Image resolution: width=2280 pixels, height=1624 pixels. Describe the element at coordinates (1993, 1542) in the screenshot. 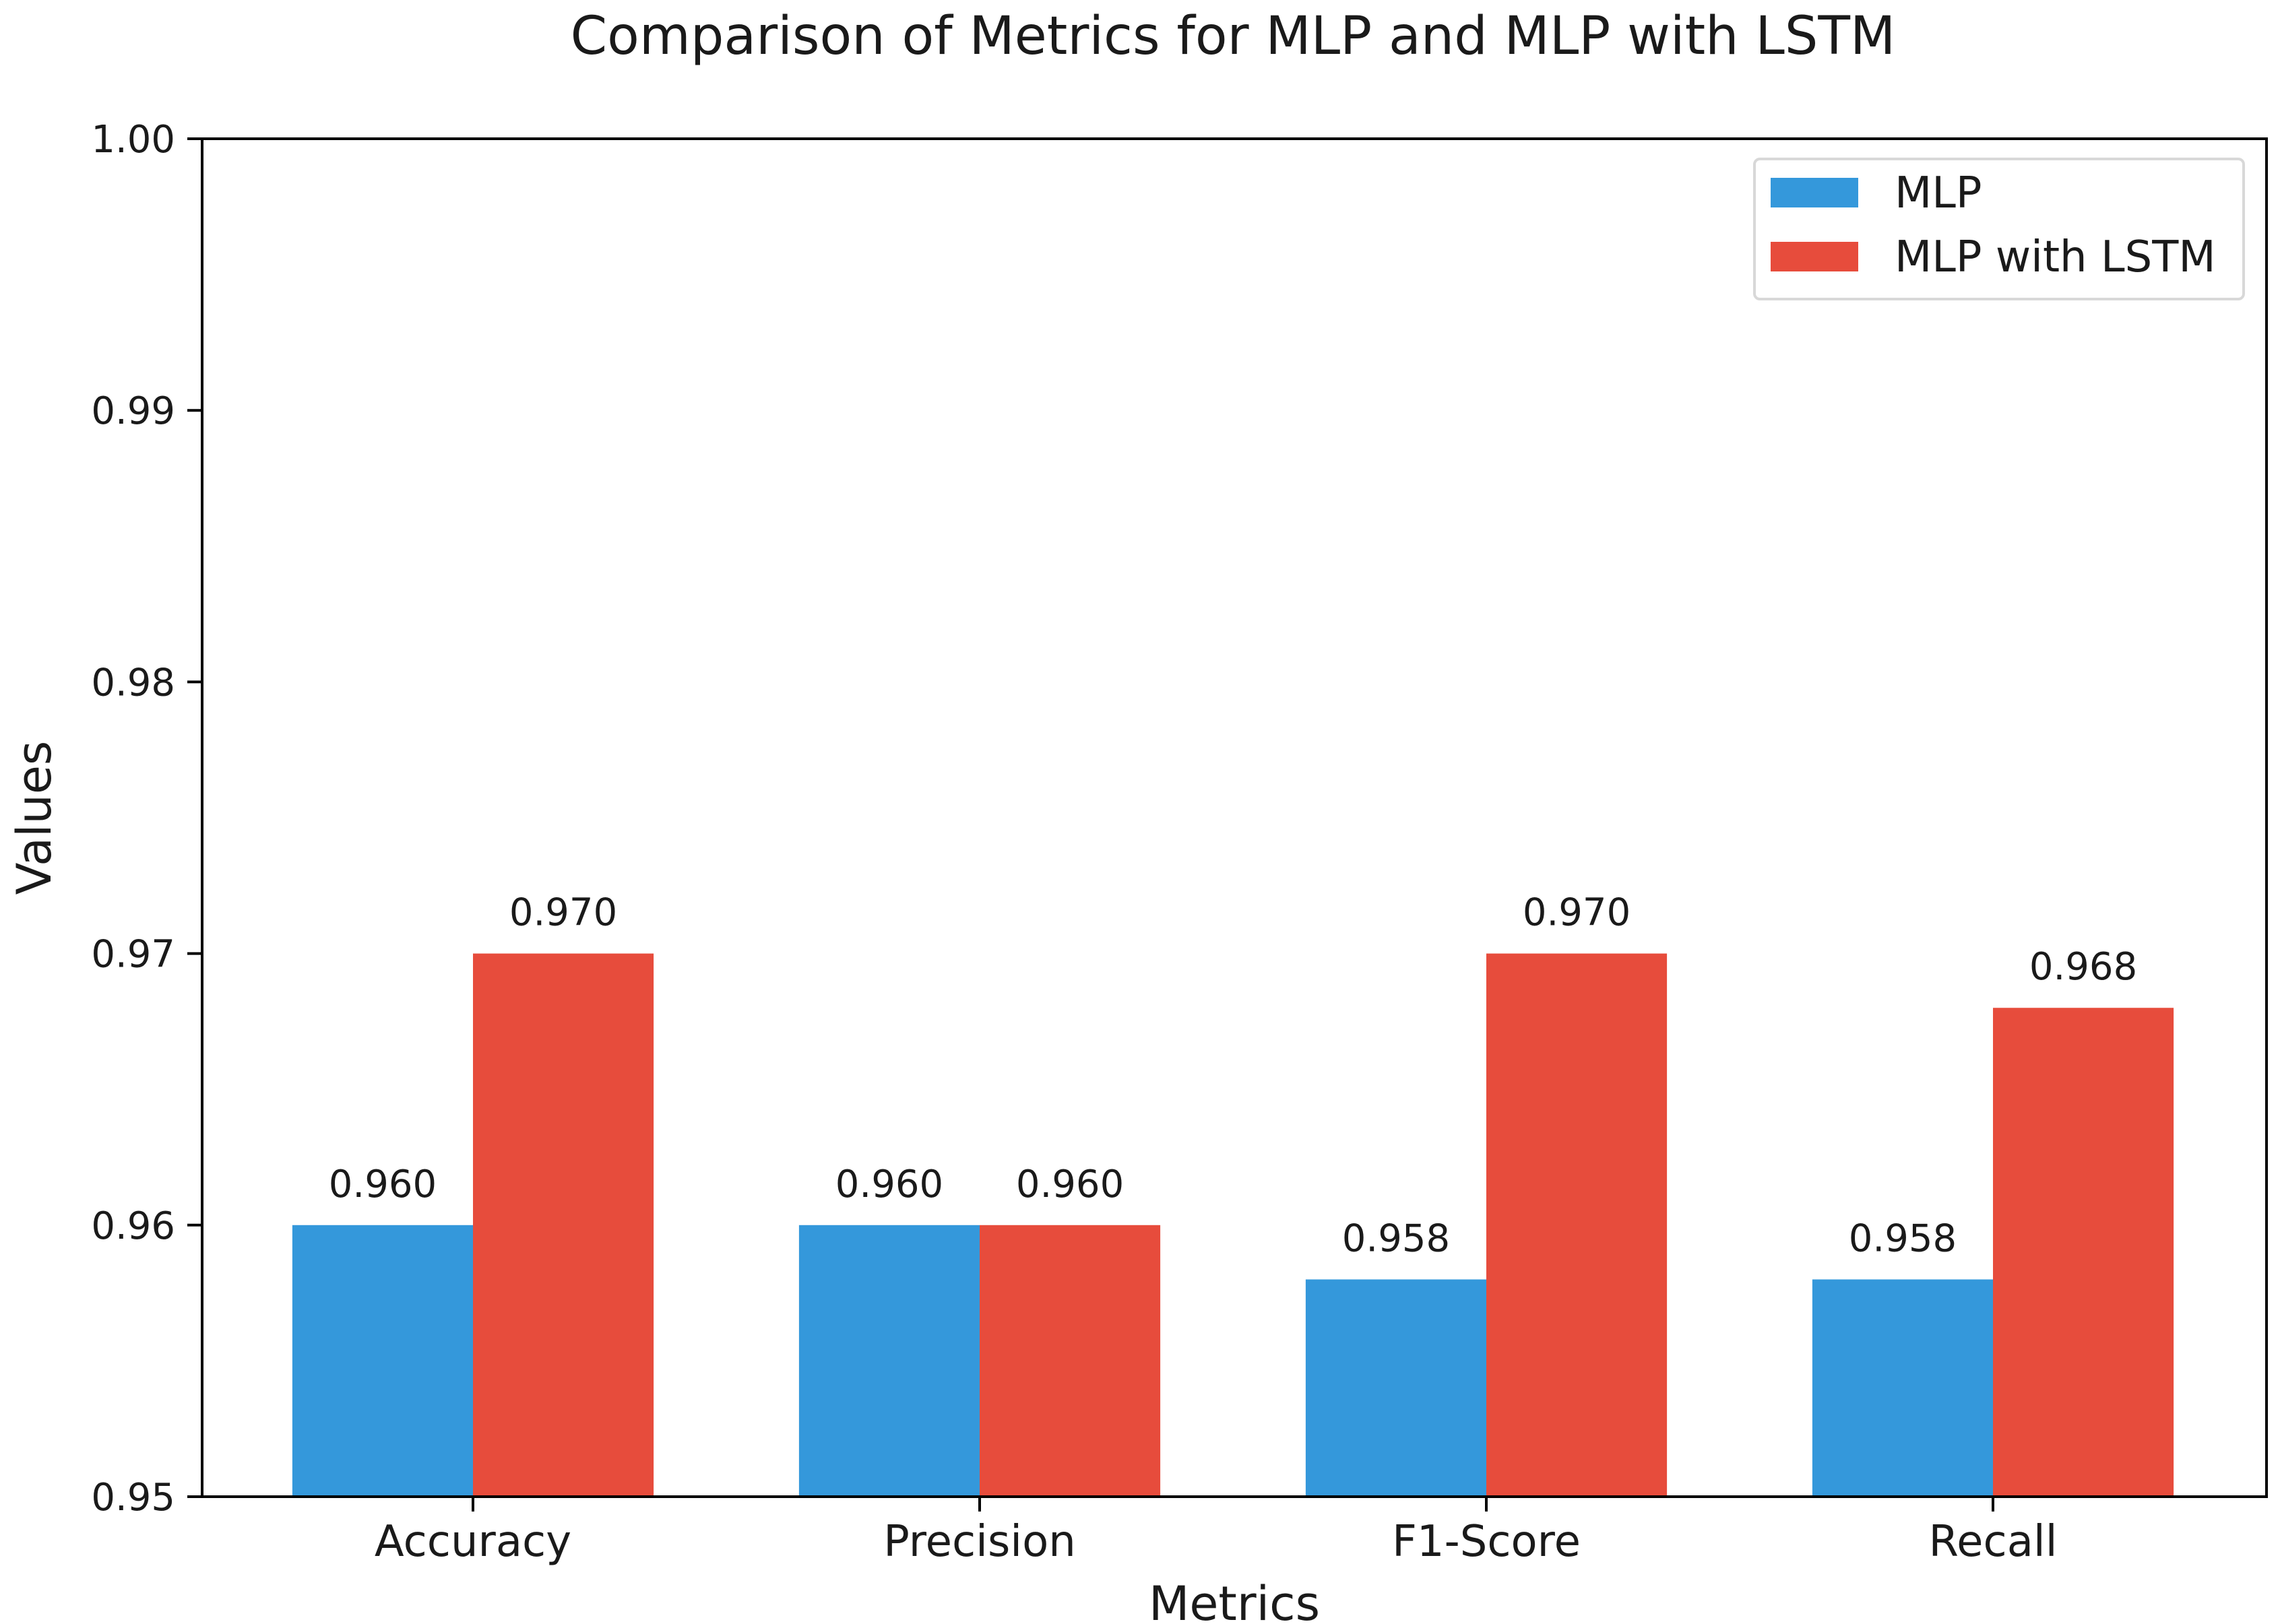

I see `x-tick-label-recall: Recall` at that location.